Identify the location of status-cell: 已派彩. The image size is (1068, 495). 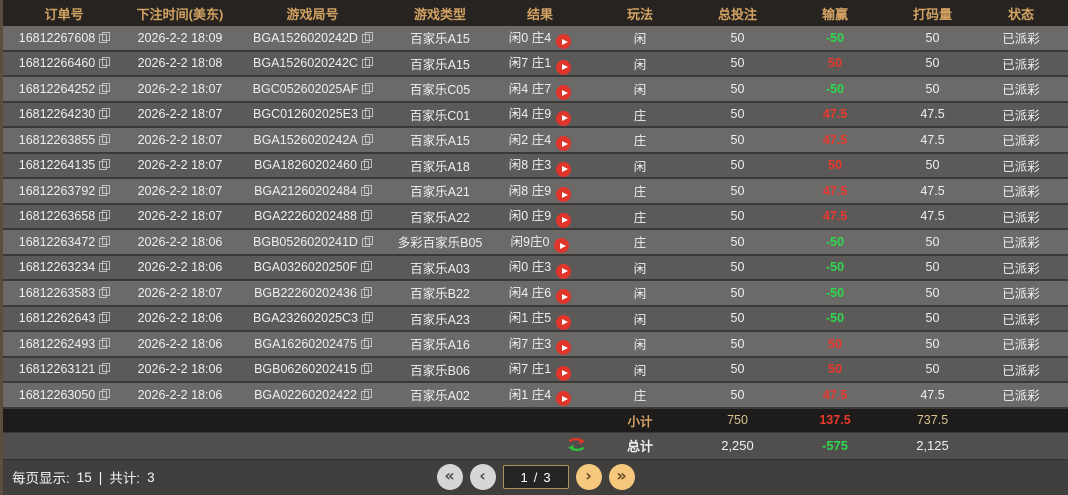
(1021, 114).